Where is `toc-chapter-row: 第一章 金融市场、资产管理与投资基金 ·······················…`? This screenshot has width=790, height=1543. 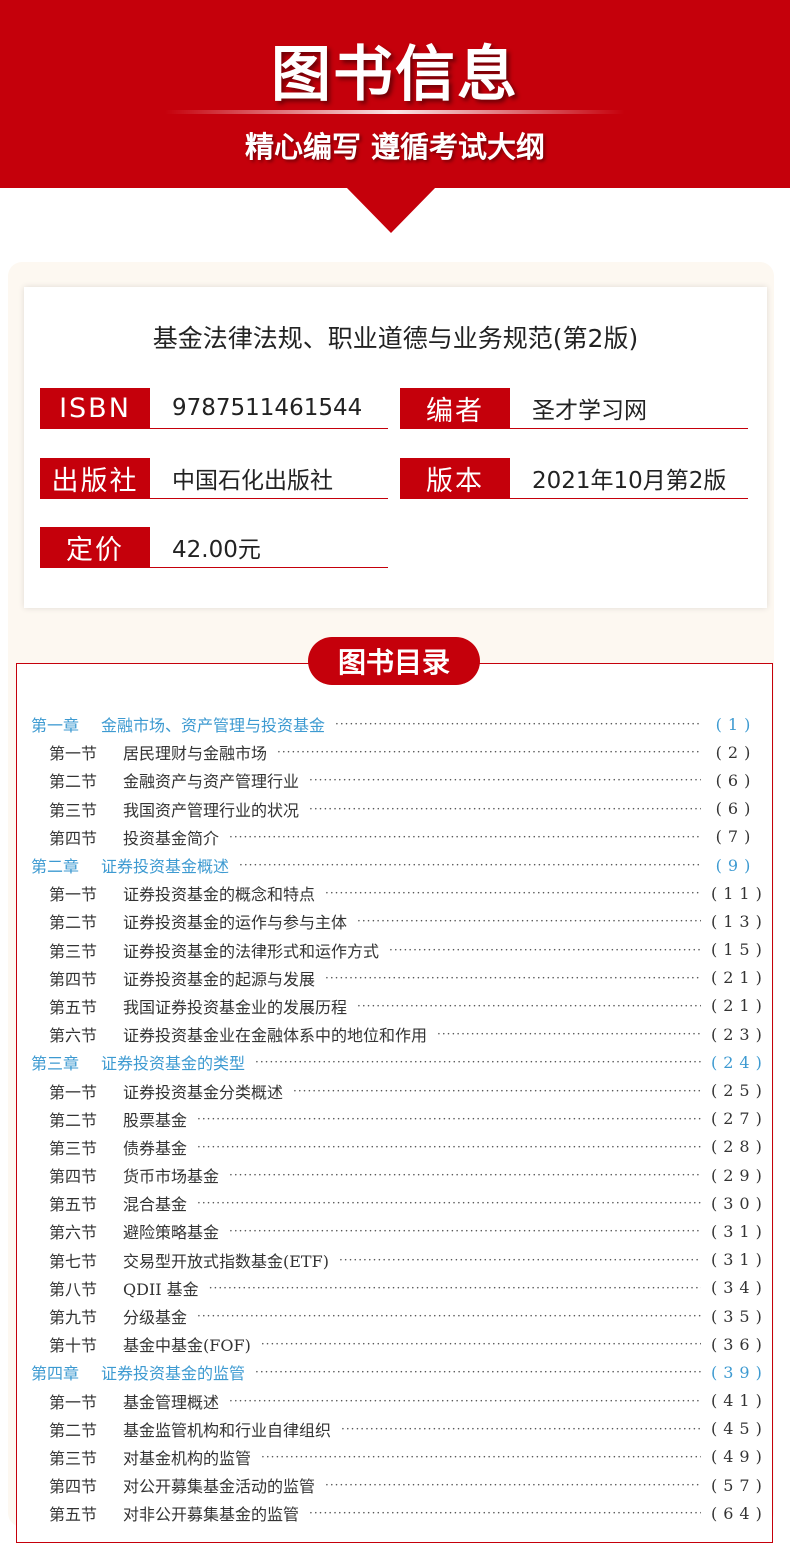 toc-chapter-row: 第一章 金融市场、资产管理与投资基金 ·······················… is located at coordinates (396, 724).